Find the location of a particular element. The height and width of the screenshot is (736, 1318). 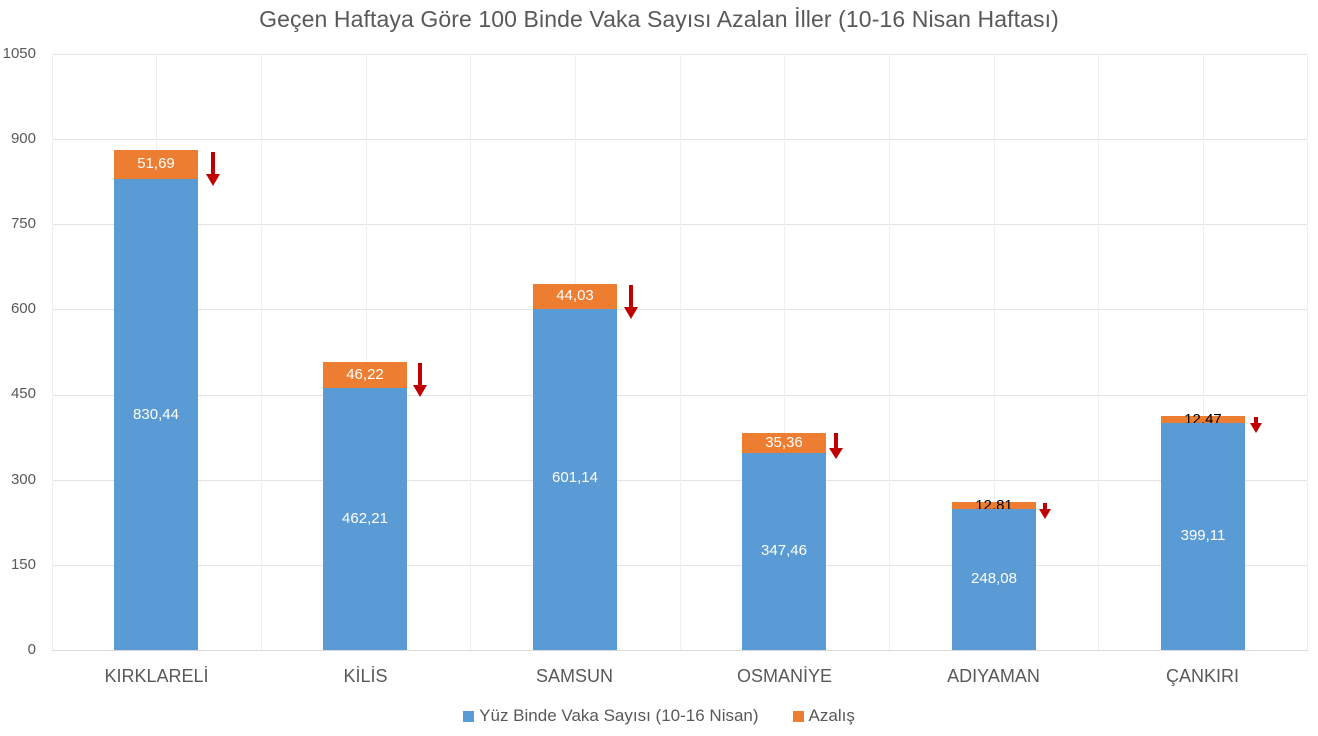

segment-decrease: 35,36 is located at coordinates (784, 443).